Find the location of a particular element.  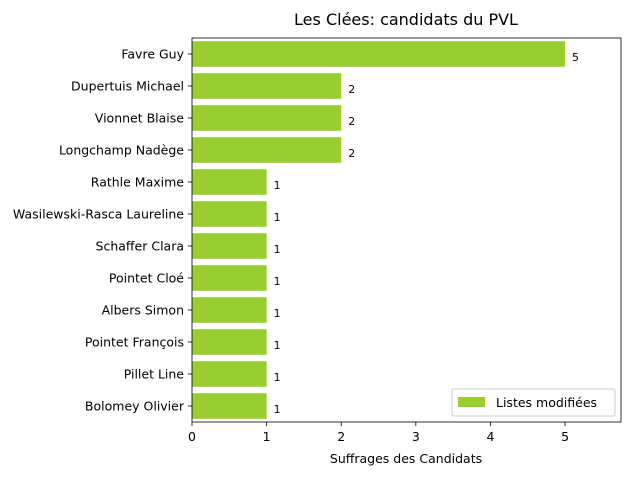

x-axis-label: Suffrages des Candidats is located at coordinates (406, 458).